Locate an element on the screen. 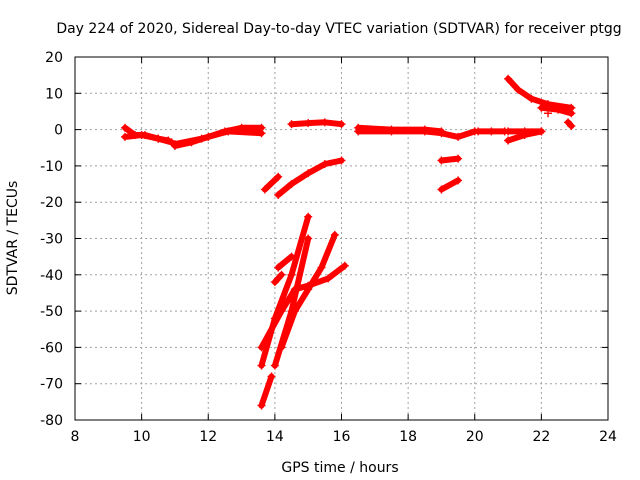 The image size is (640, 480). y-tick-label: 20 is located at coordinates (54, 58).